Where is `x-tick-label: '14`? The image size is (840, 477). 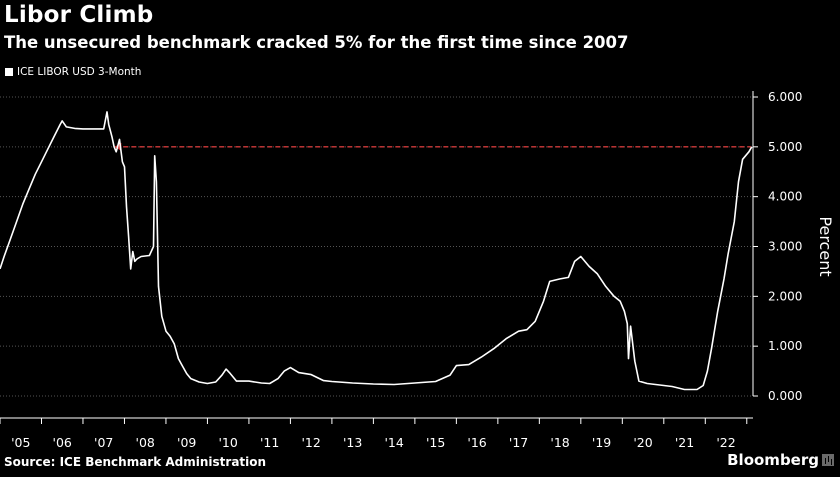
x-tick-label: '14 is located at coordinates (393, 442).